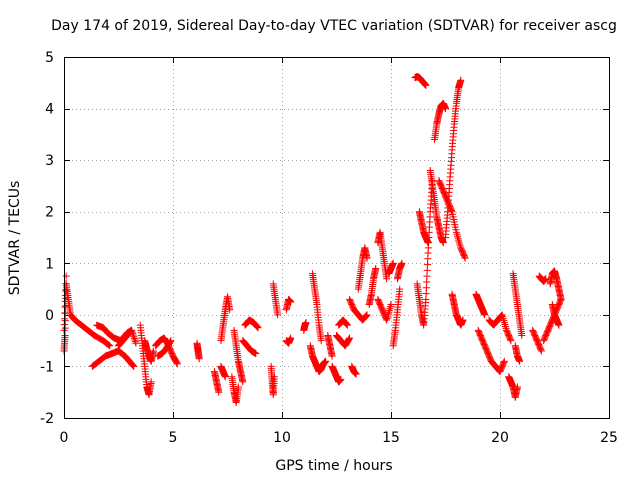 The height and width of the screenshot is (480, 640). What do you see at coordinates (173, 438) in the screenshot?
I see `x-tick-label: 5` at bounding box center [173, 438].